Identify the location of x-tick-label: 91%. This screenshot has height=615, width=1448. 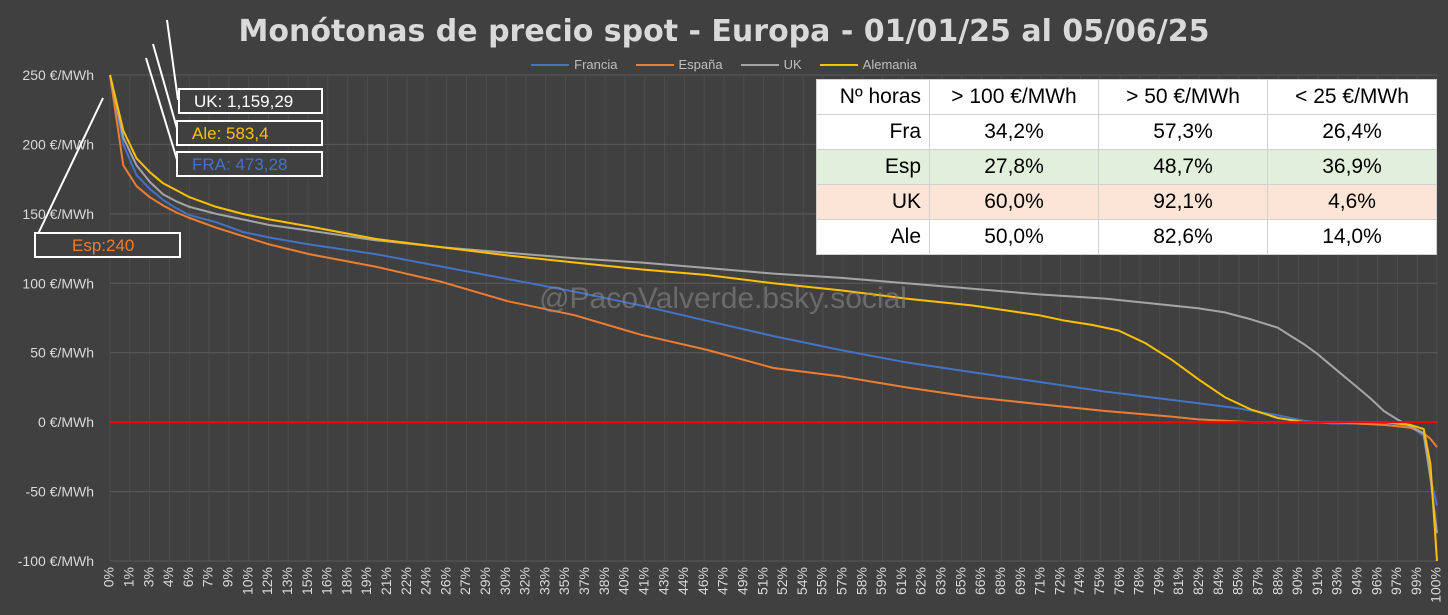
(1317, 581).